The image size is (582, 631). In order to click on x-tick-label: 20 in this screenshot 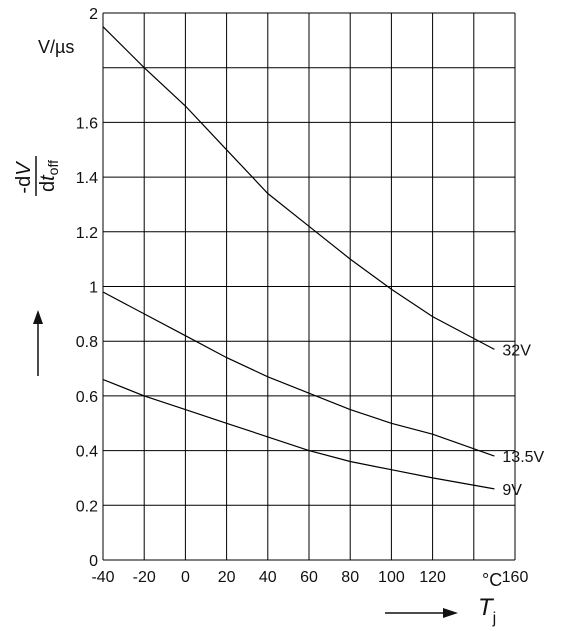, I will do `click(227, 577)`.